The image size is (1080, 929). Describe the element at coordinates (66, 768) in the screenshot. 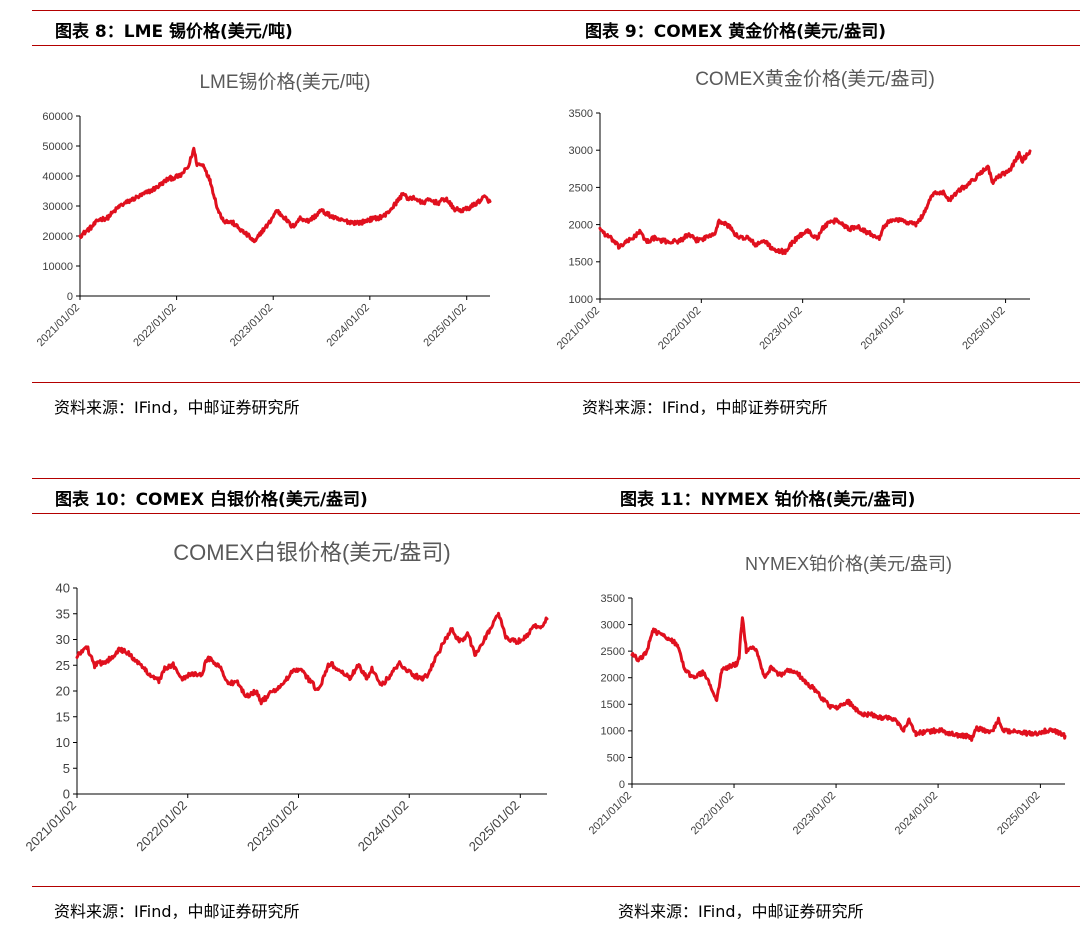

I see `y-tick-label: 5` at that location.